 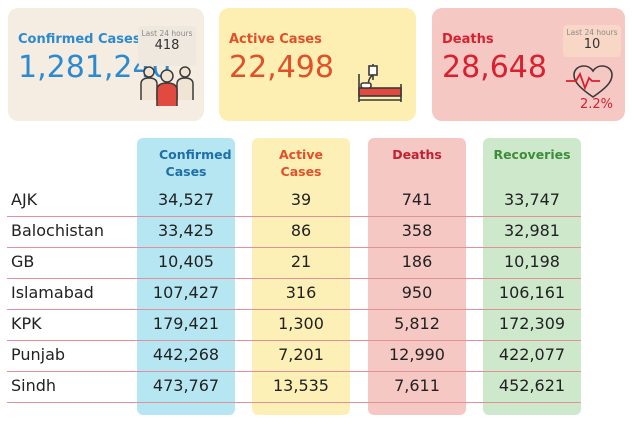 I want to click on header-recoveries: Recoveries, so click(x=532, y=154).